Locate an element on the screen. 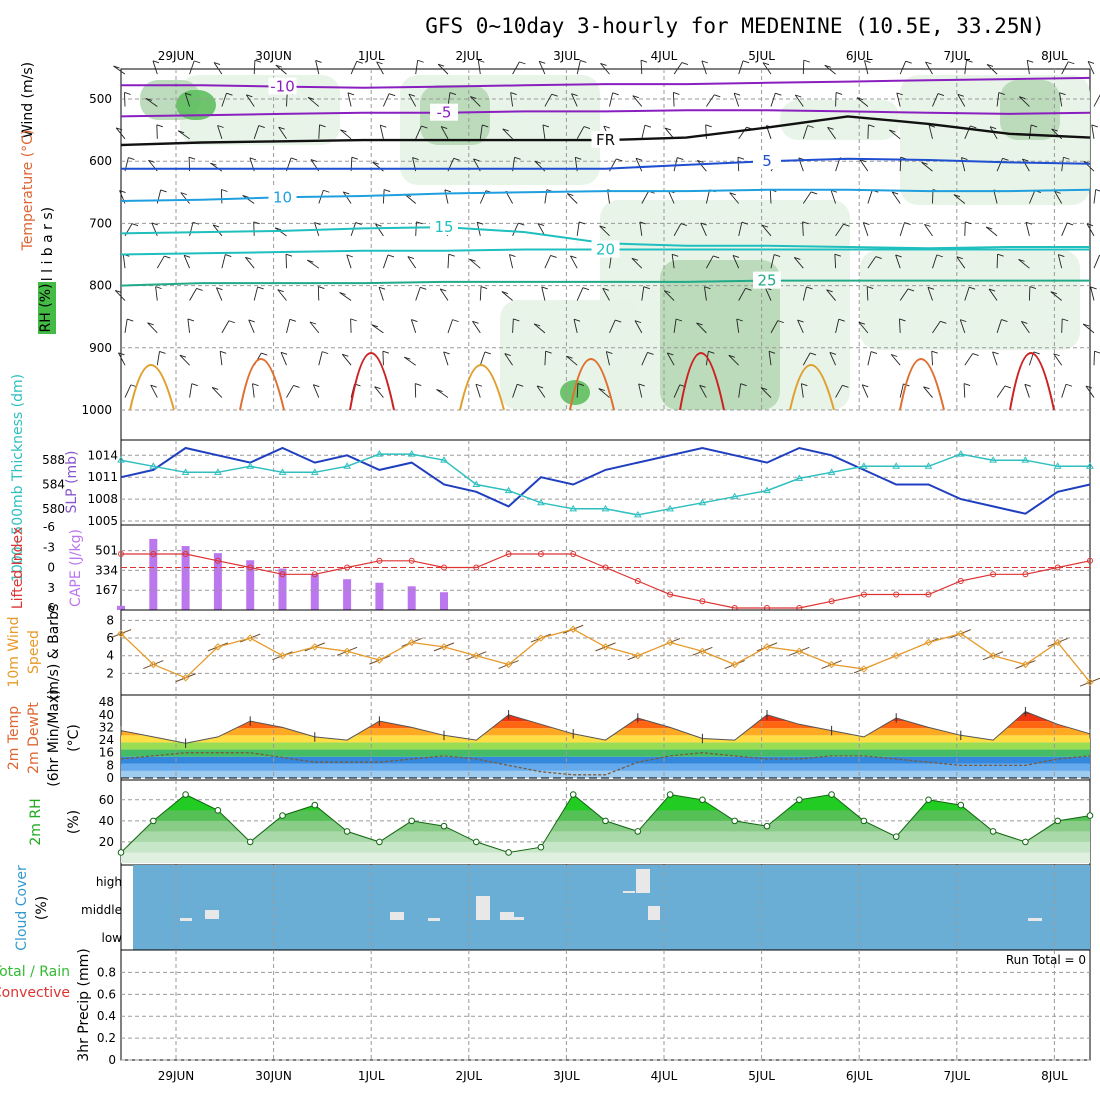 The width and height of the screenshot is (1100, 1100). bottom-day-label: 3JUL is located at coordinates (566, 1076).